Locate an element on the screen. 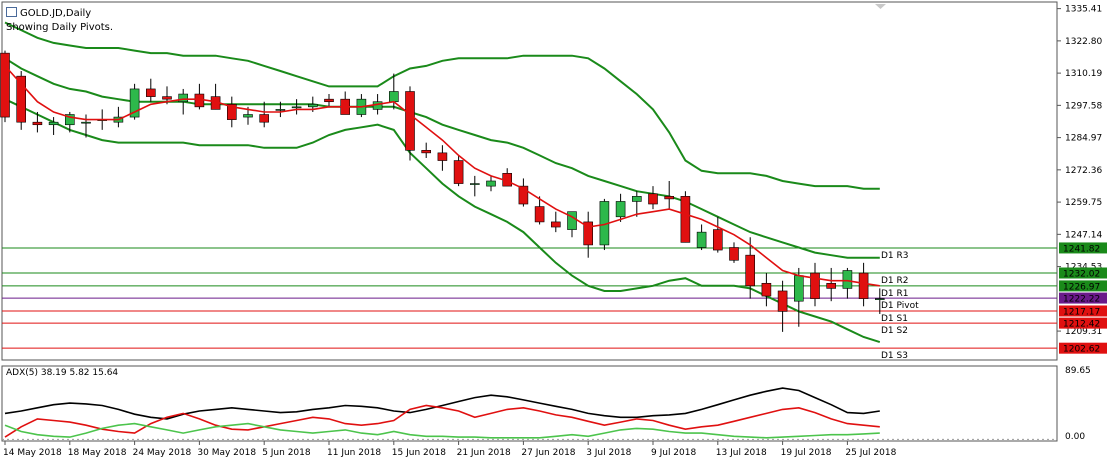 The width and height of the screenshot is (1110, 472). pivot-price-label: 1222.22 is located at coordinates (1081, 300).